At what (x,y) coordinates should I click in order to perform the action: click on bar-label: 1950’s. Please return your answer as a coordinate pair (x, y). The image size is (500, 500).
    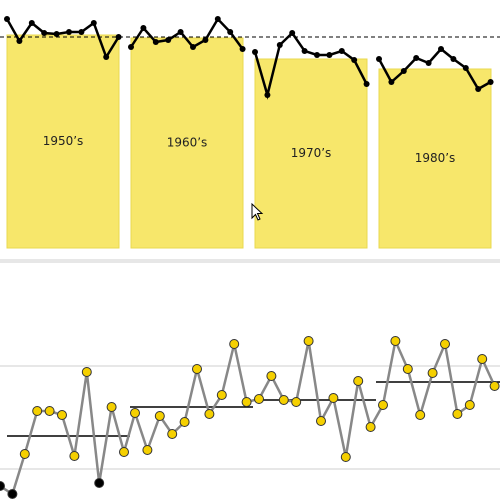
    Looking at the image, I should click on (63, 141).